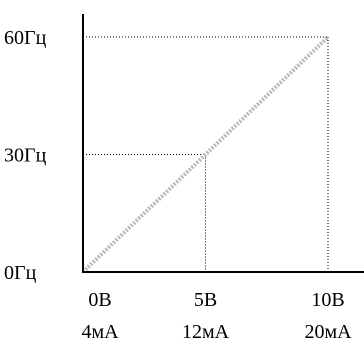 The image size is (364, 347). What do you see at coordinates (25, 156) in the screenshot?
I see `y-tick-label-1: 30Гц` at bounding box center [25, 156].